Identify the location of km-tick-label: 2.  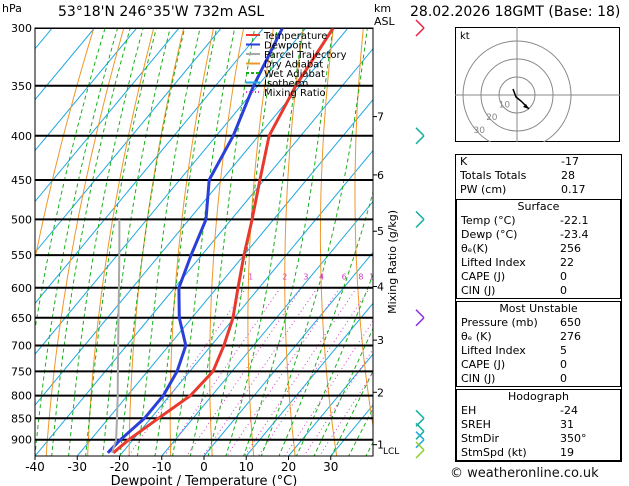
(380, 392).